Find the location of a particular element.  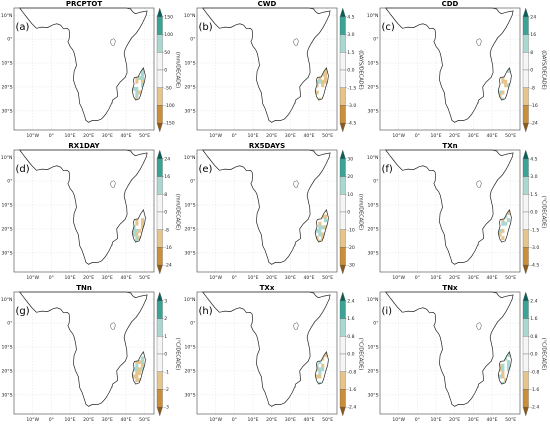

colorbar-tick-label: 16 is located at coordinates (533, 35).